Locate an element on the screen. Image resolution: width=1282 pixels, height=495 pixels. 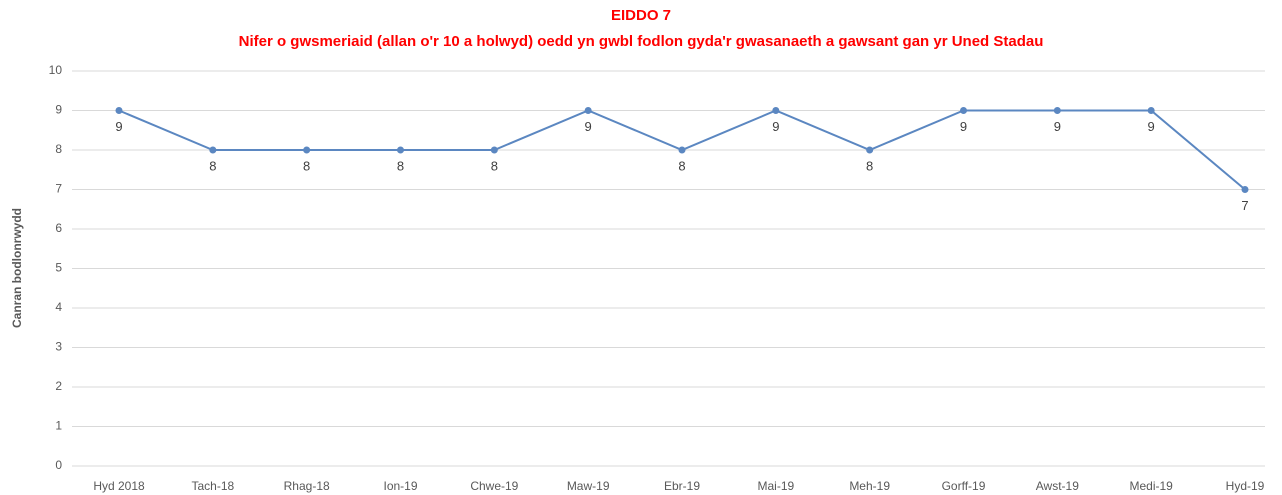
x-tick-label: Maw-19 is located at coordinates (588, 486).